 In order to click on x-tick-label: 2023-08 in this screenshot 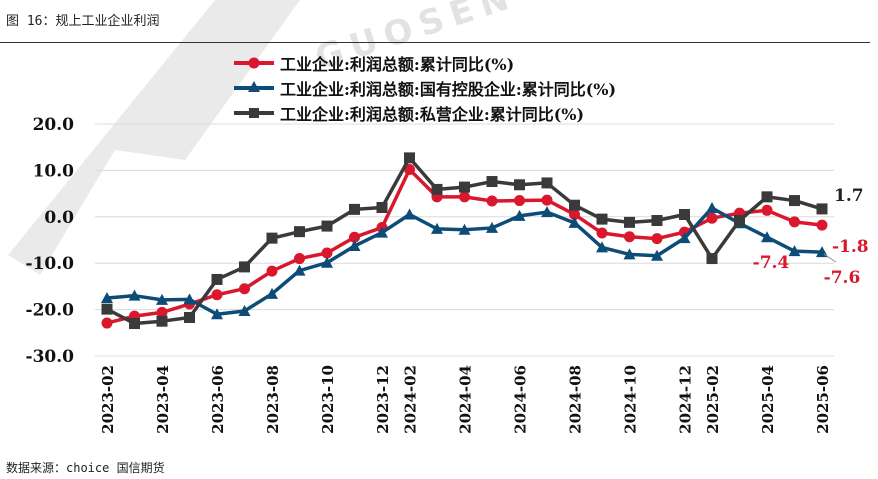, I will do `click(273, 399)`.